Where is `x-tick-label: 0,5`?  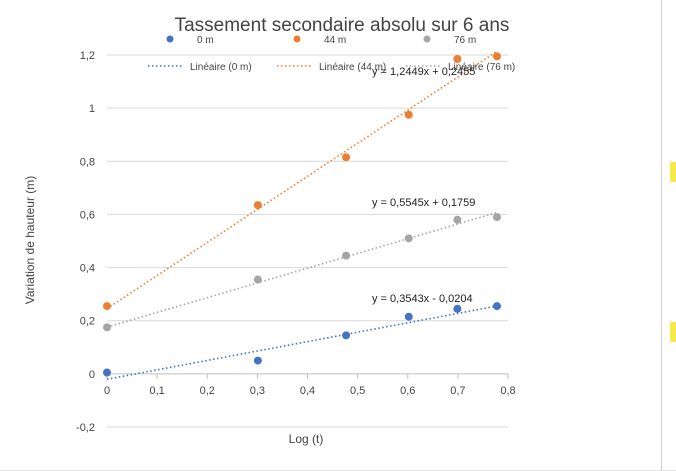
x-tick-label: 0,5 is located at coordinates (357, 391).